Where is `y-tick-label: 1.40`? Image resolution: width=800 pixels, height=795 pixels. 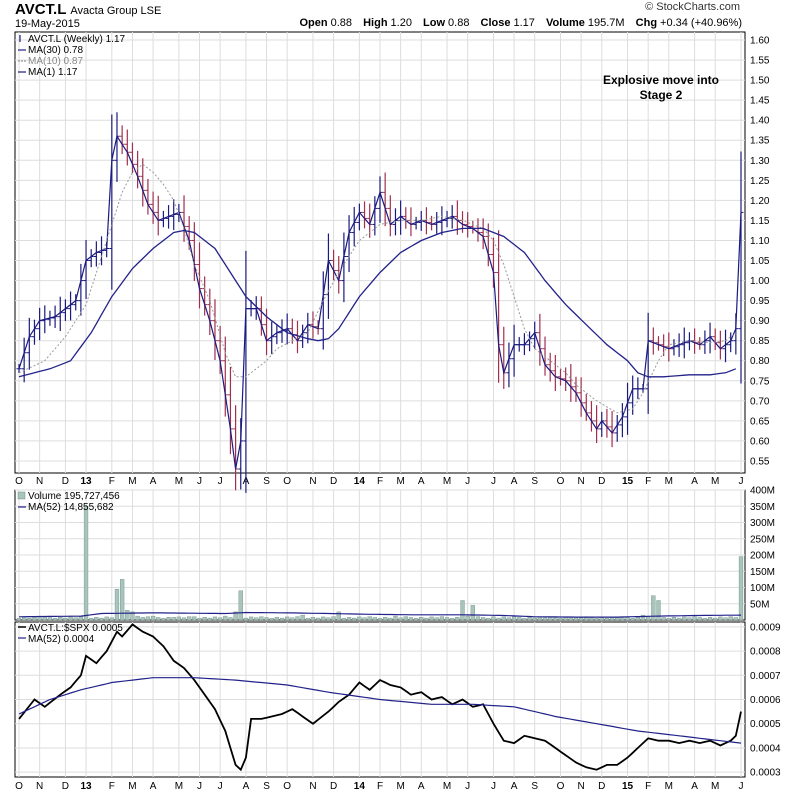
y-tick-label: 1.40 is located at coordinates (760, 121).